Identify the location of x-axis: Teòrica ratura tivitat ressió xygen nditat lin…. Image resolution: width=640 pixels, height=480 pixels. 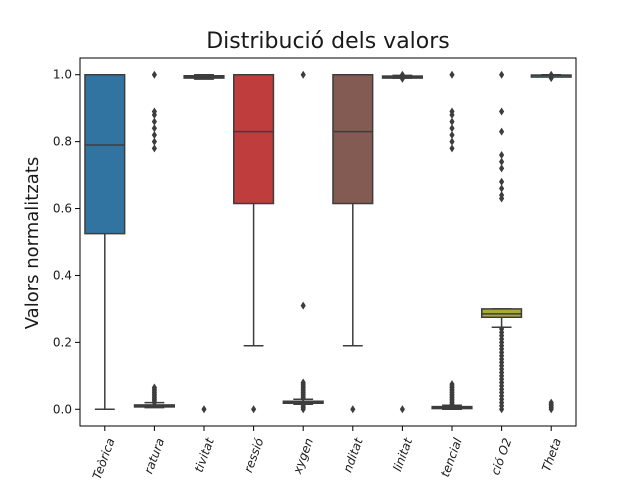
(327, 453).